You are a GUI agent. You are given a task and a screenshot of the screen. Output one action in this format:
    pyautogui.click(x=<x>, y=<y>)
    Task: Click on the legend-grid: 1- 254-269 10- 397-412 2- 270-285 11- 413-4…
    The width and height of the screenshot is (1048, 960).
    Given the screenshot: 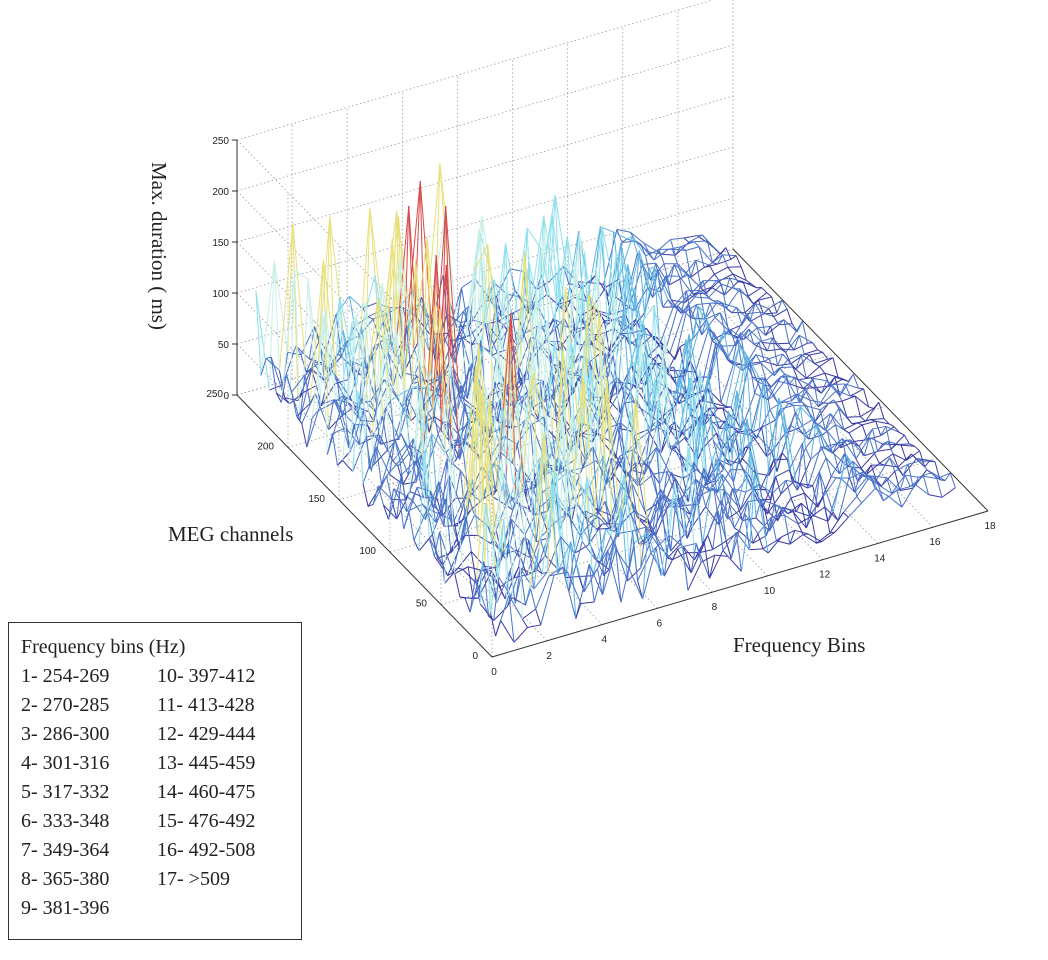 What is the action you would take?
    pyautogui.click(x=161, y=792)
    